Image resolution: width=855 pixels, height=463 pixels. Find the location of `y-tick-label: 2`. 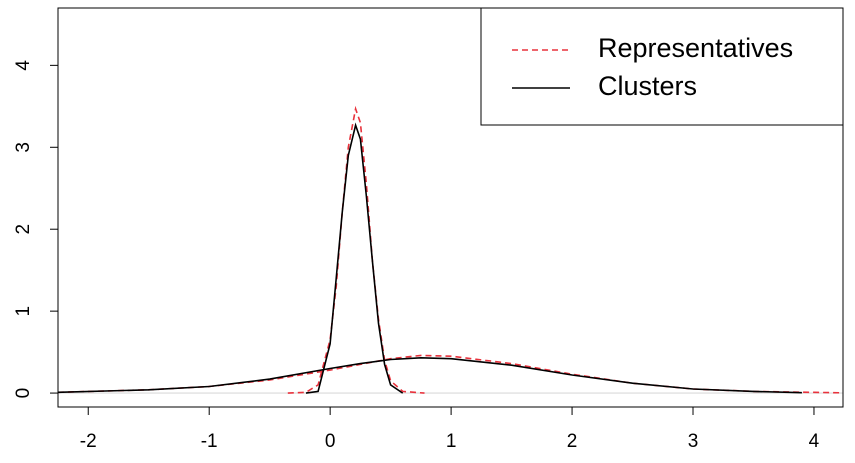

y-tick-label: 2 is located at coordinates (23, 229).